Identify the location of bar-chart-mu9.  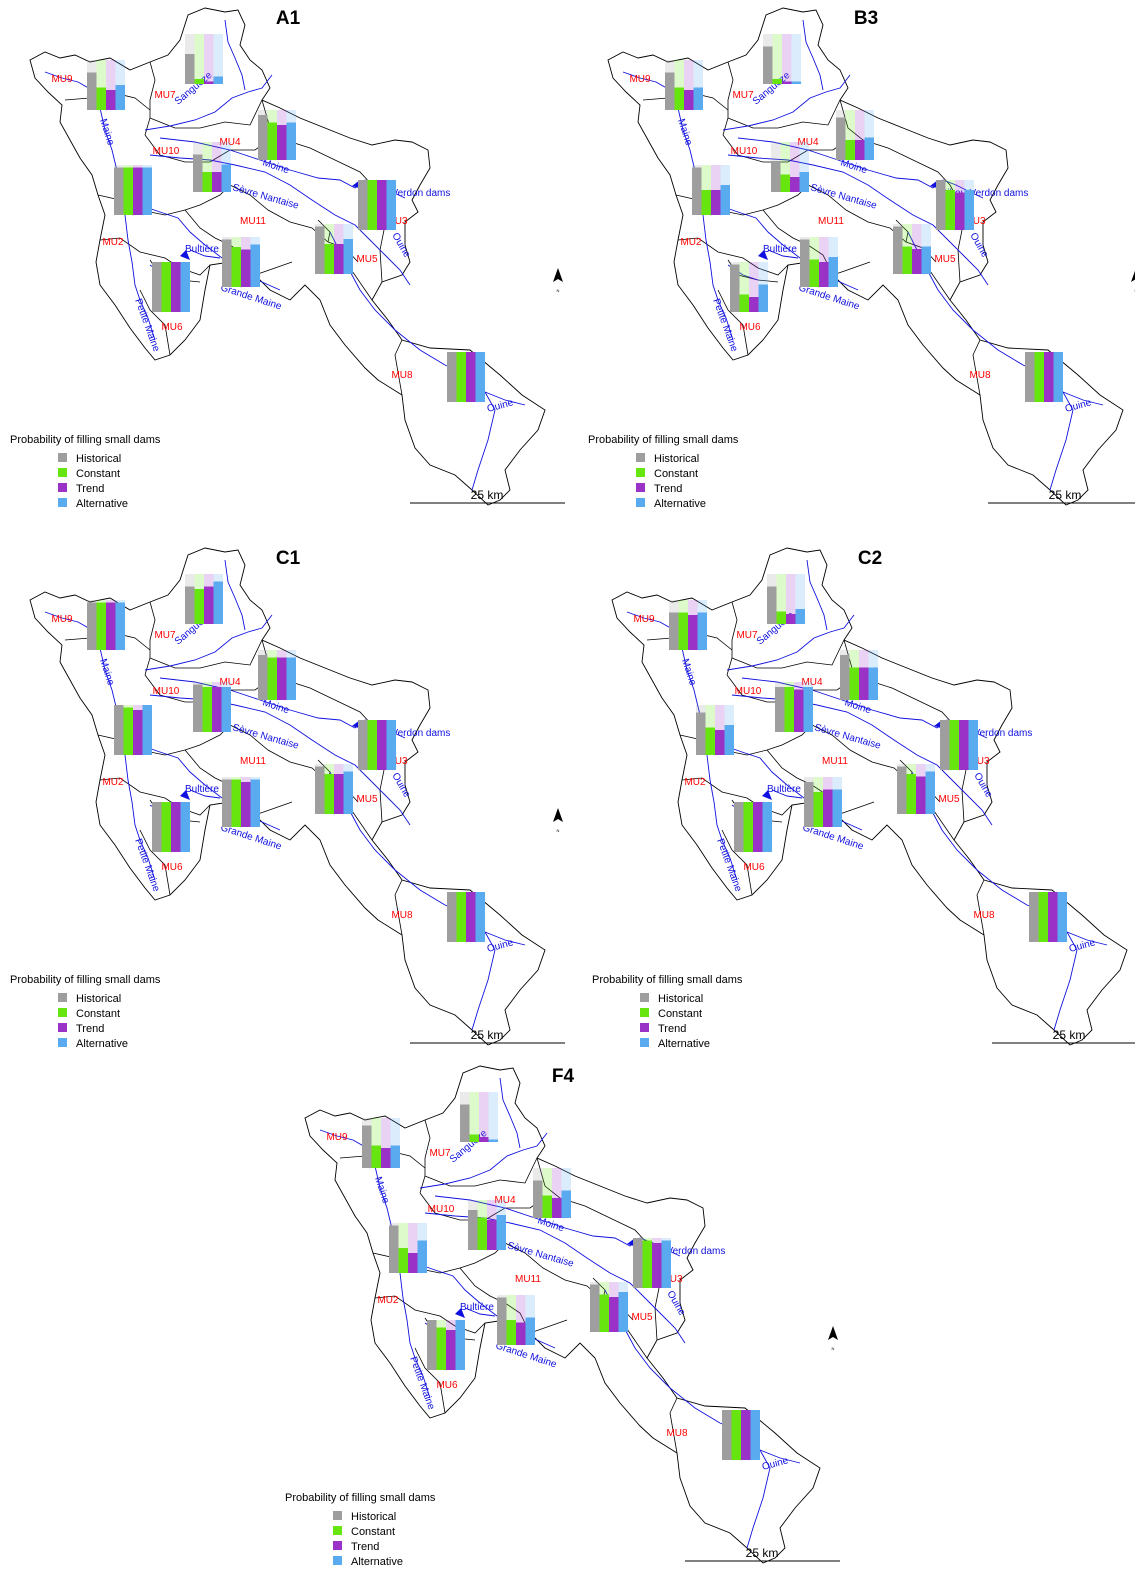
(106, 85).